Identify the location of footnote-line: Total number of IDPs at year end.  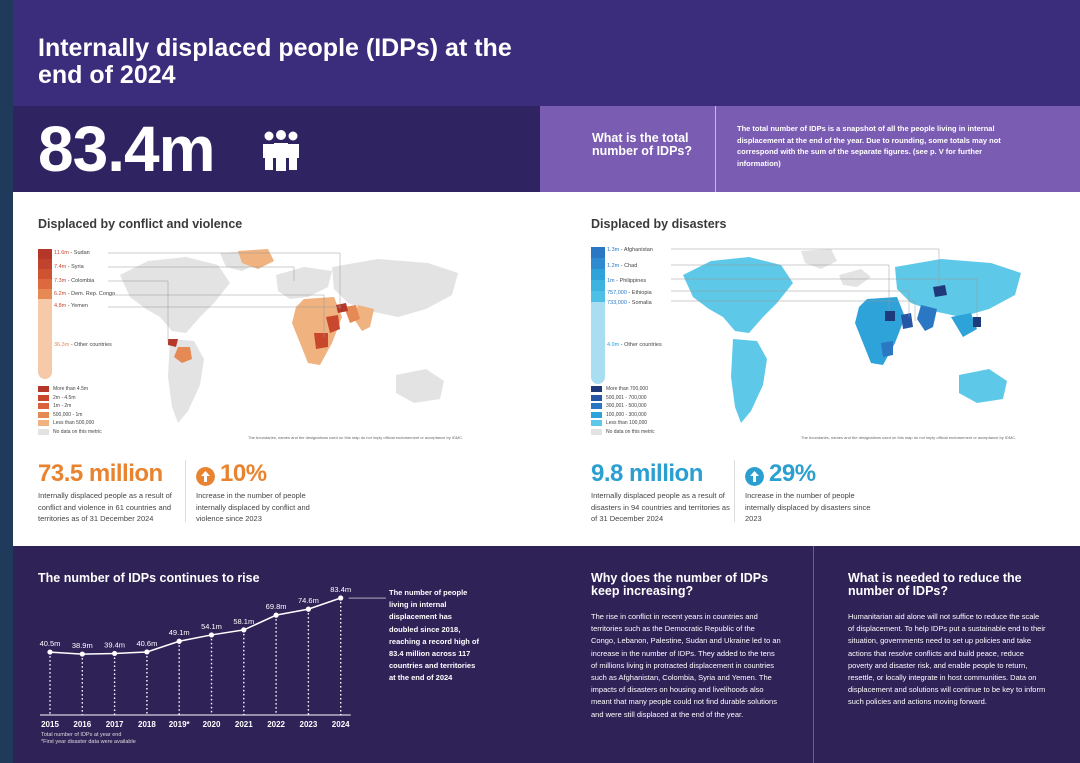
(81, 735).